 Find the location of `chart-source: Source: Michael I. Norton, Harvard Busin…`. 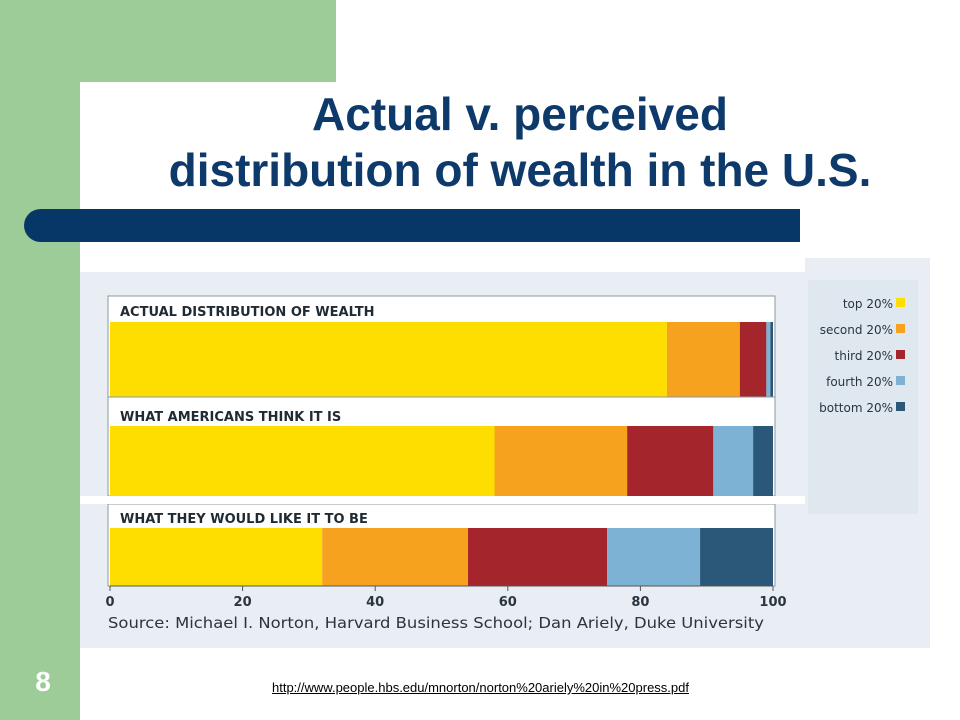

chart-source: Source: Michael I. Norton, Harvard Busin… is located at coordinates (436, 623).